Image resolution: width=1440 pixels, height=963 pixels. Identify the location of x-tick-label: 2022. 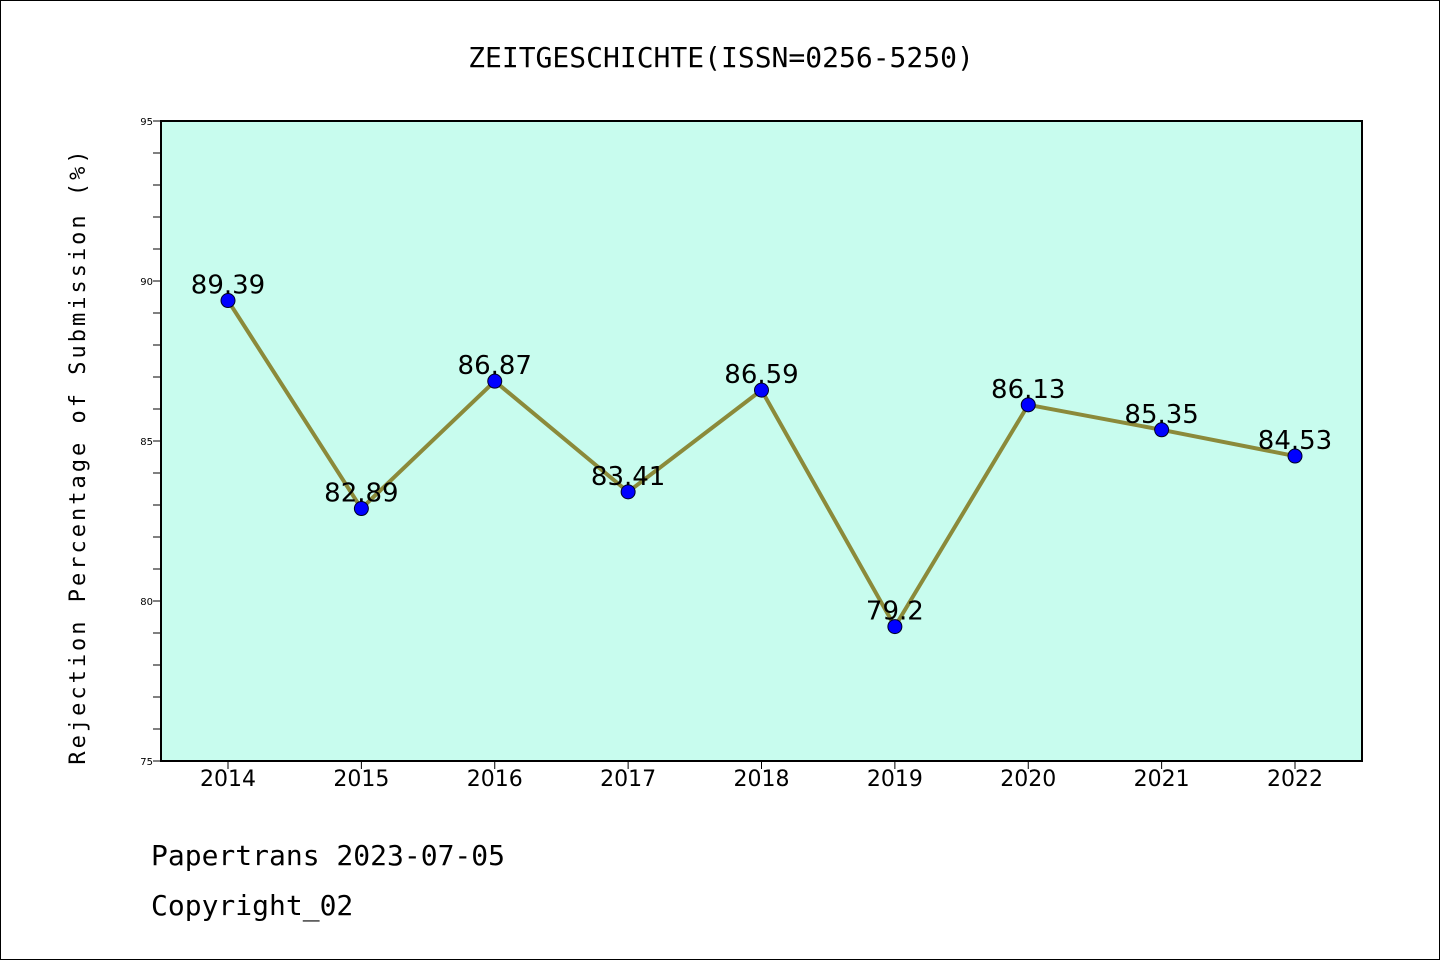
(1295, 779).